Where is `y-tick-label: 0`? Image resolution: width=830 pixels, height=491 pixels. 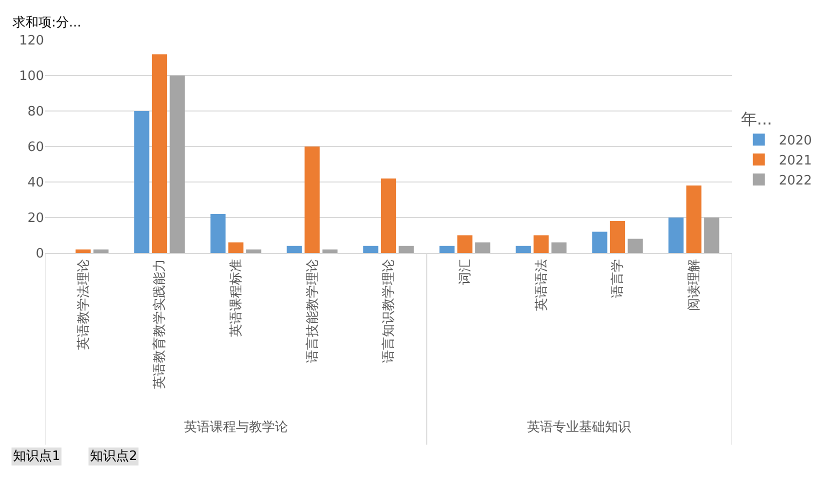
y-tick-label: 0 is located at coordinates (40, 254).